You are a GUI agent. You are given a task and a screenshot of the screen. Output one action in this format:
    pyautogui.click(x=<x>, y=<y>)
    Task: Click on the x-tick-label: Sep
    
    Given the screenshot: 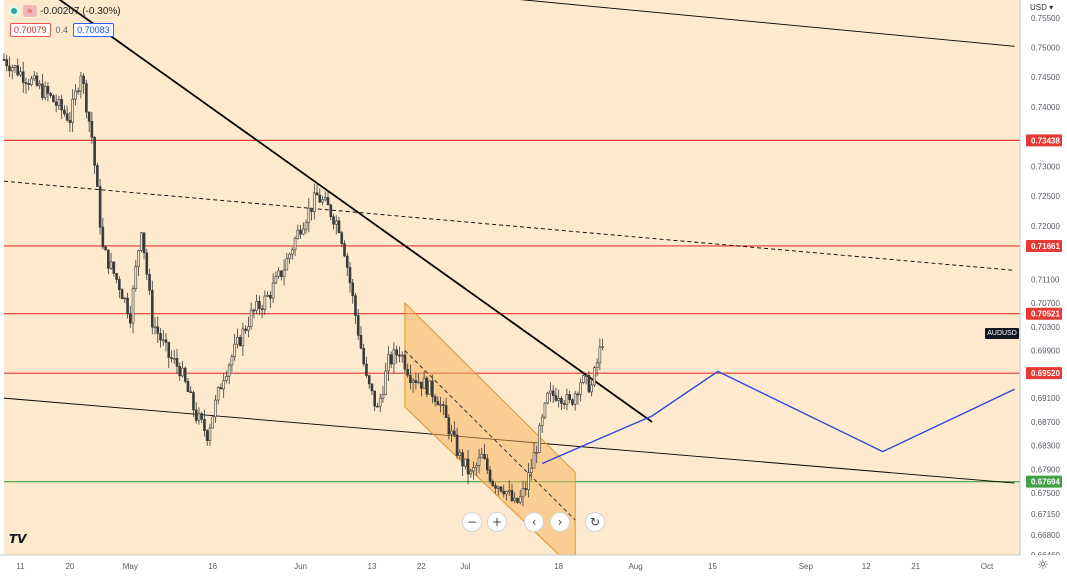 What is the action you would take?
    pyautogui.click(x=806, y=566)
    